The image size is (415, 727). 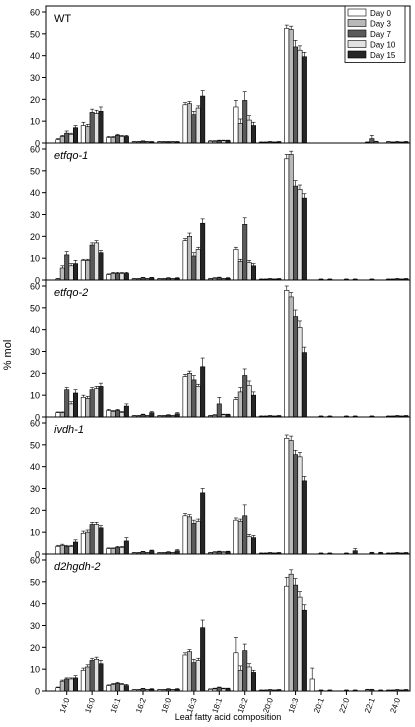 What do you see at coordinates (116, 705) in the screenshot?
I see `x-tick-label: 16:1` at bounding box center [116, 705].